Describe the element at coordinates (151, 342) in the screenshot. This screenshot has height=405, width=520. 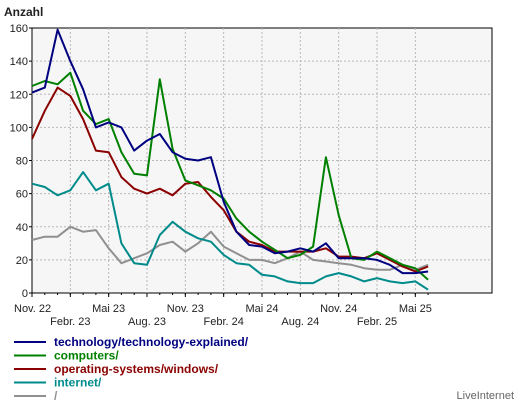
I see `legend-label: technology/technology-explained/` at that location.